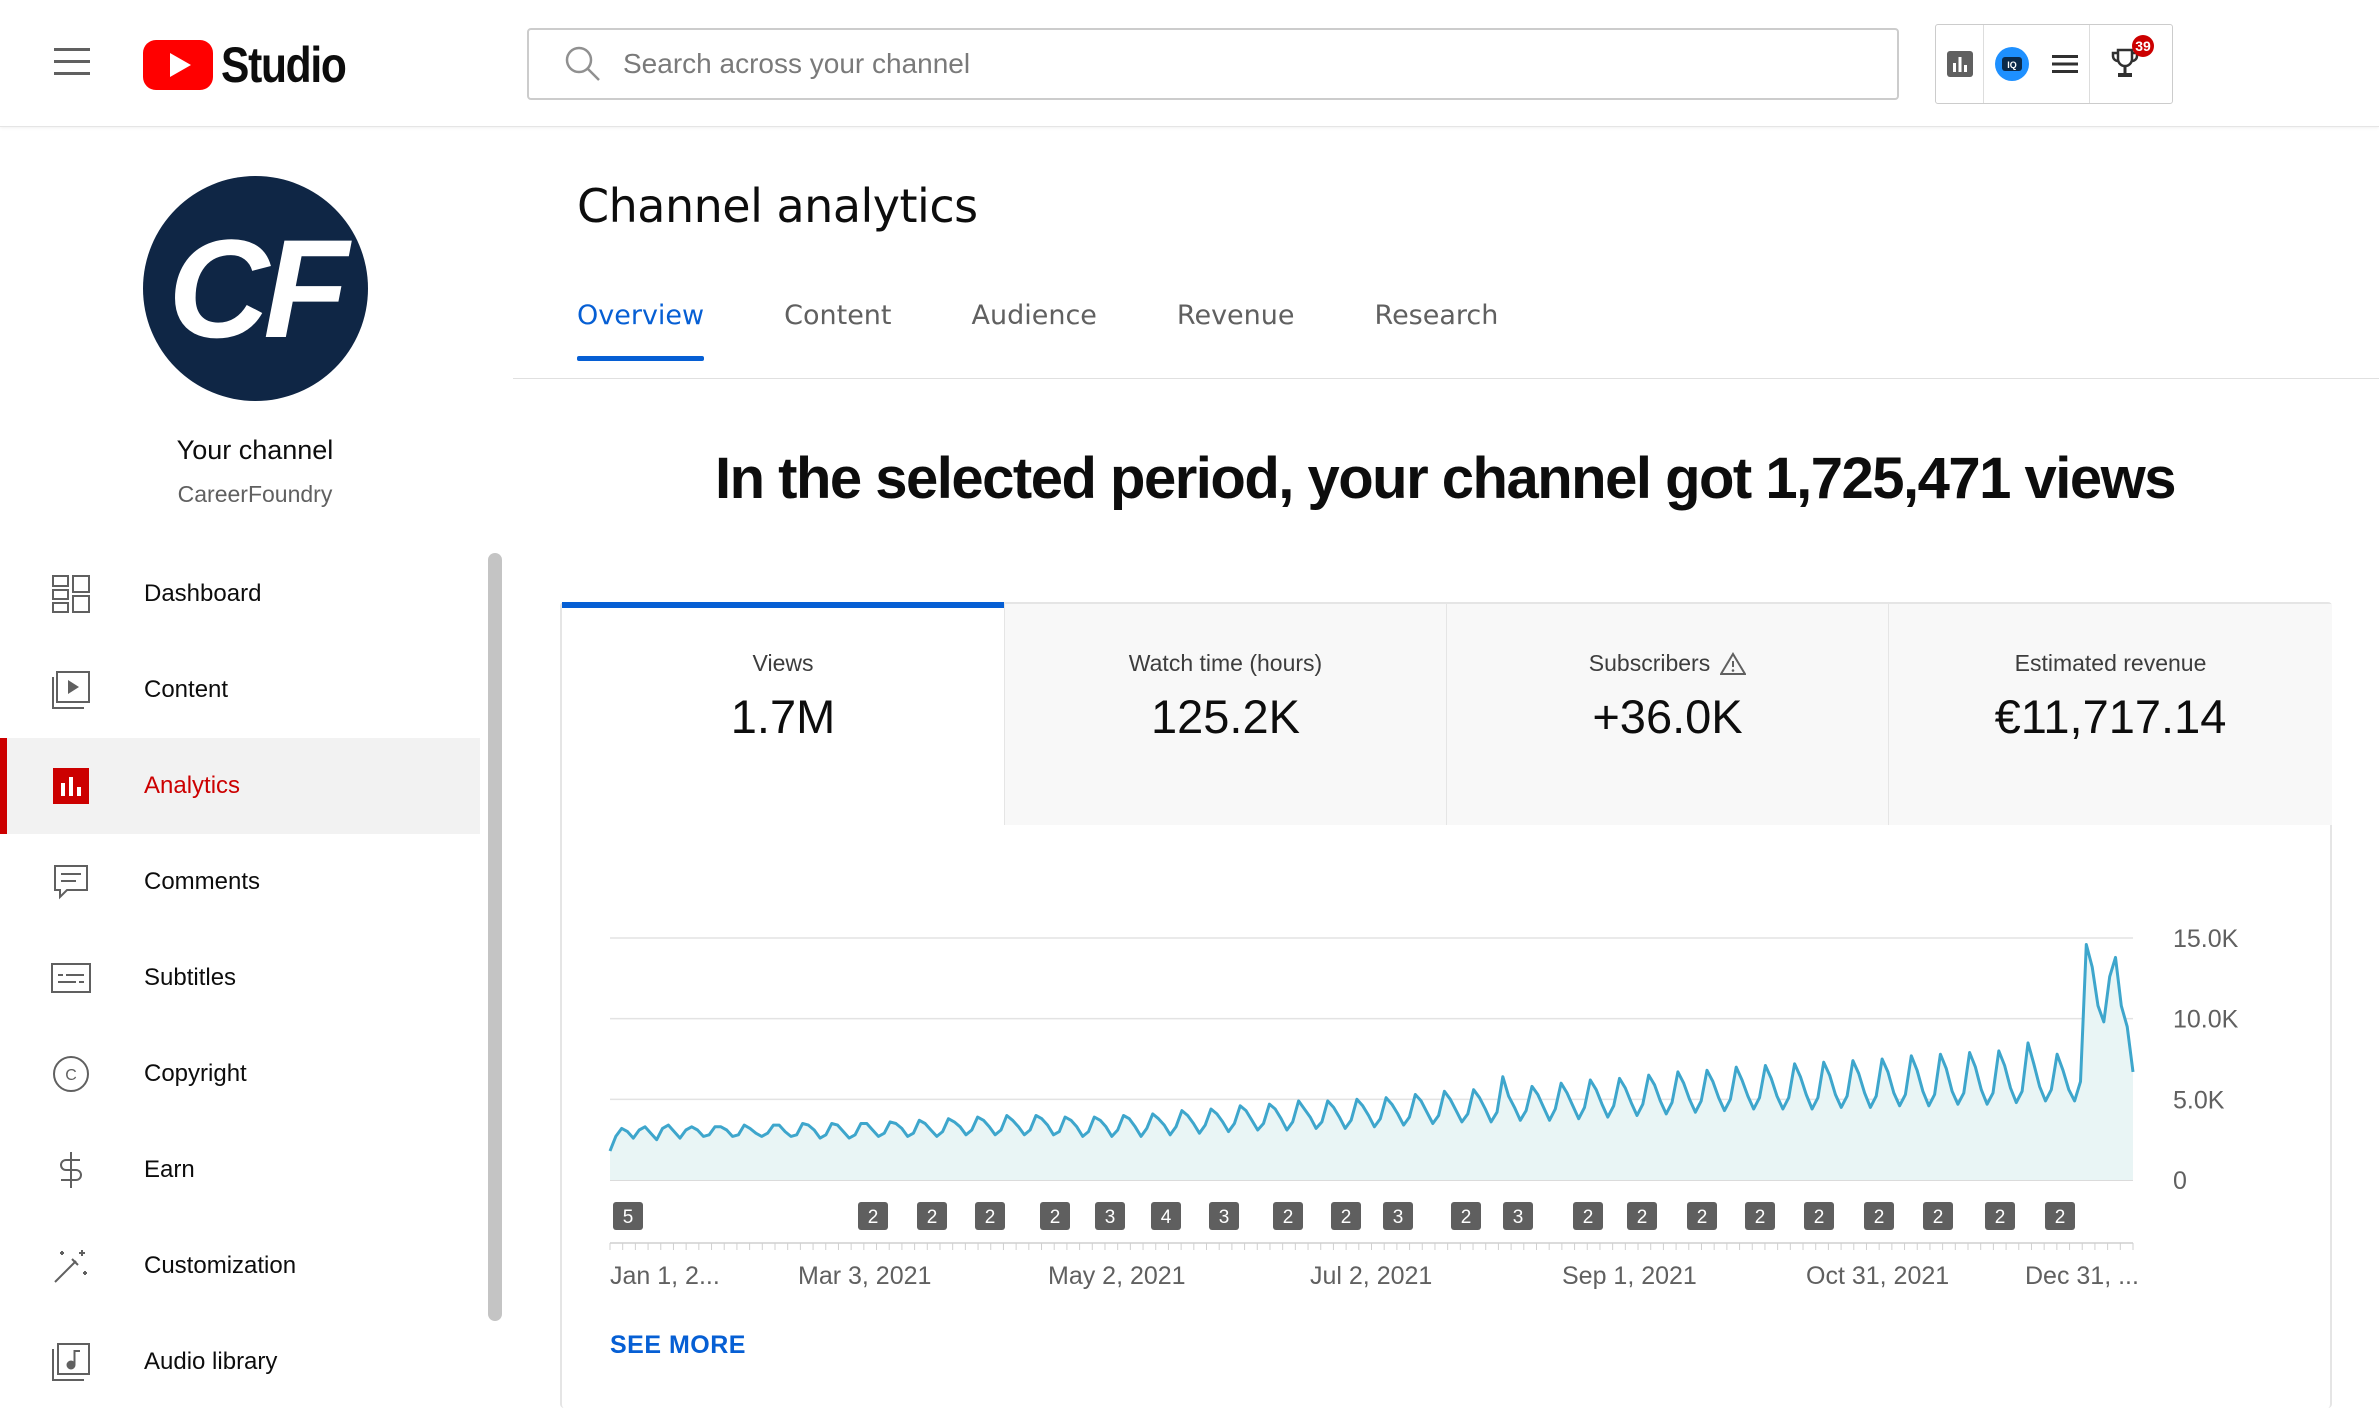 Image resolution: width=2379 pixels, height=1408 pixels. Describe the element at coordinates (2110, 714) in the screenshot. I see `metric-tab-estimated-revenue: Estimated revenue €11,717.14` at that location.